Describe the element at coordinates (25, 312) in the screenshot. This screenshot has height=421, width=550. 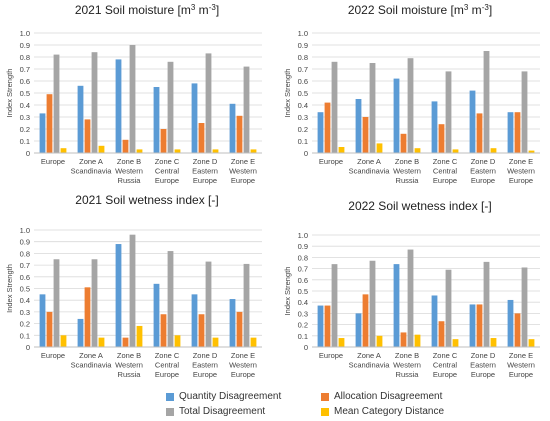
I see `y-tick-label: 0.3` at that location.